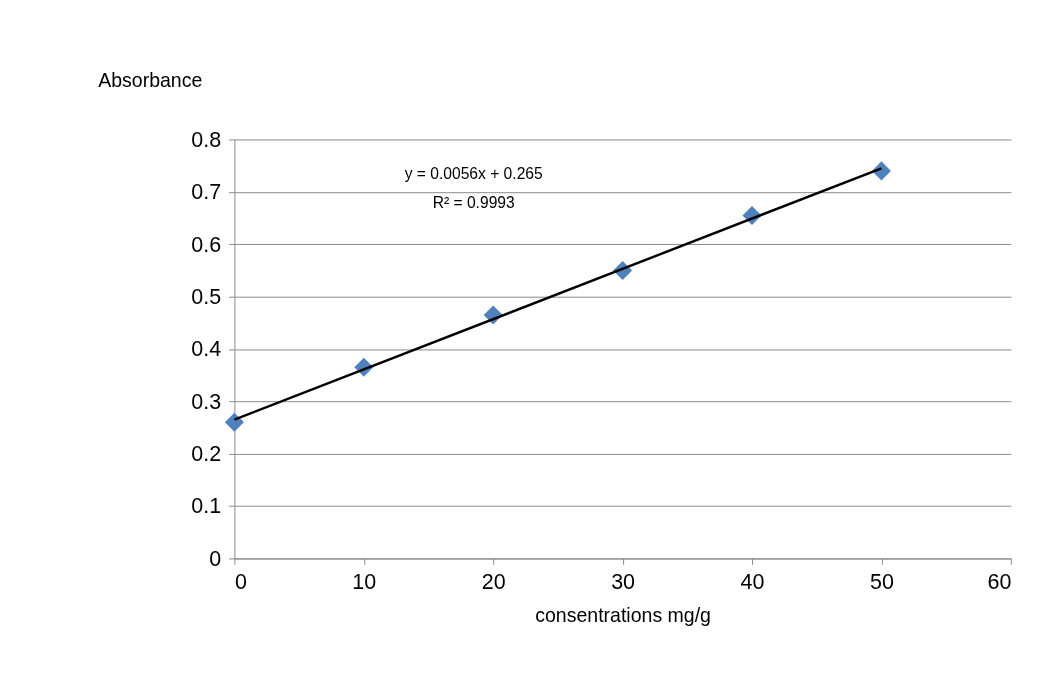 This screenshot has width=1046, height=689. What do you see at coordinates (234, 422) in the screenshot?
I see `point` at bounding box center [234, 422].